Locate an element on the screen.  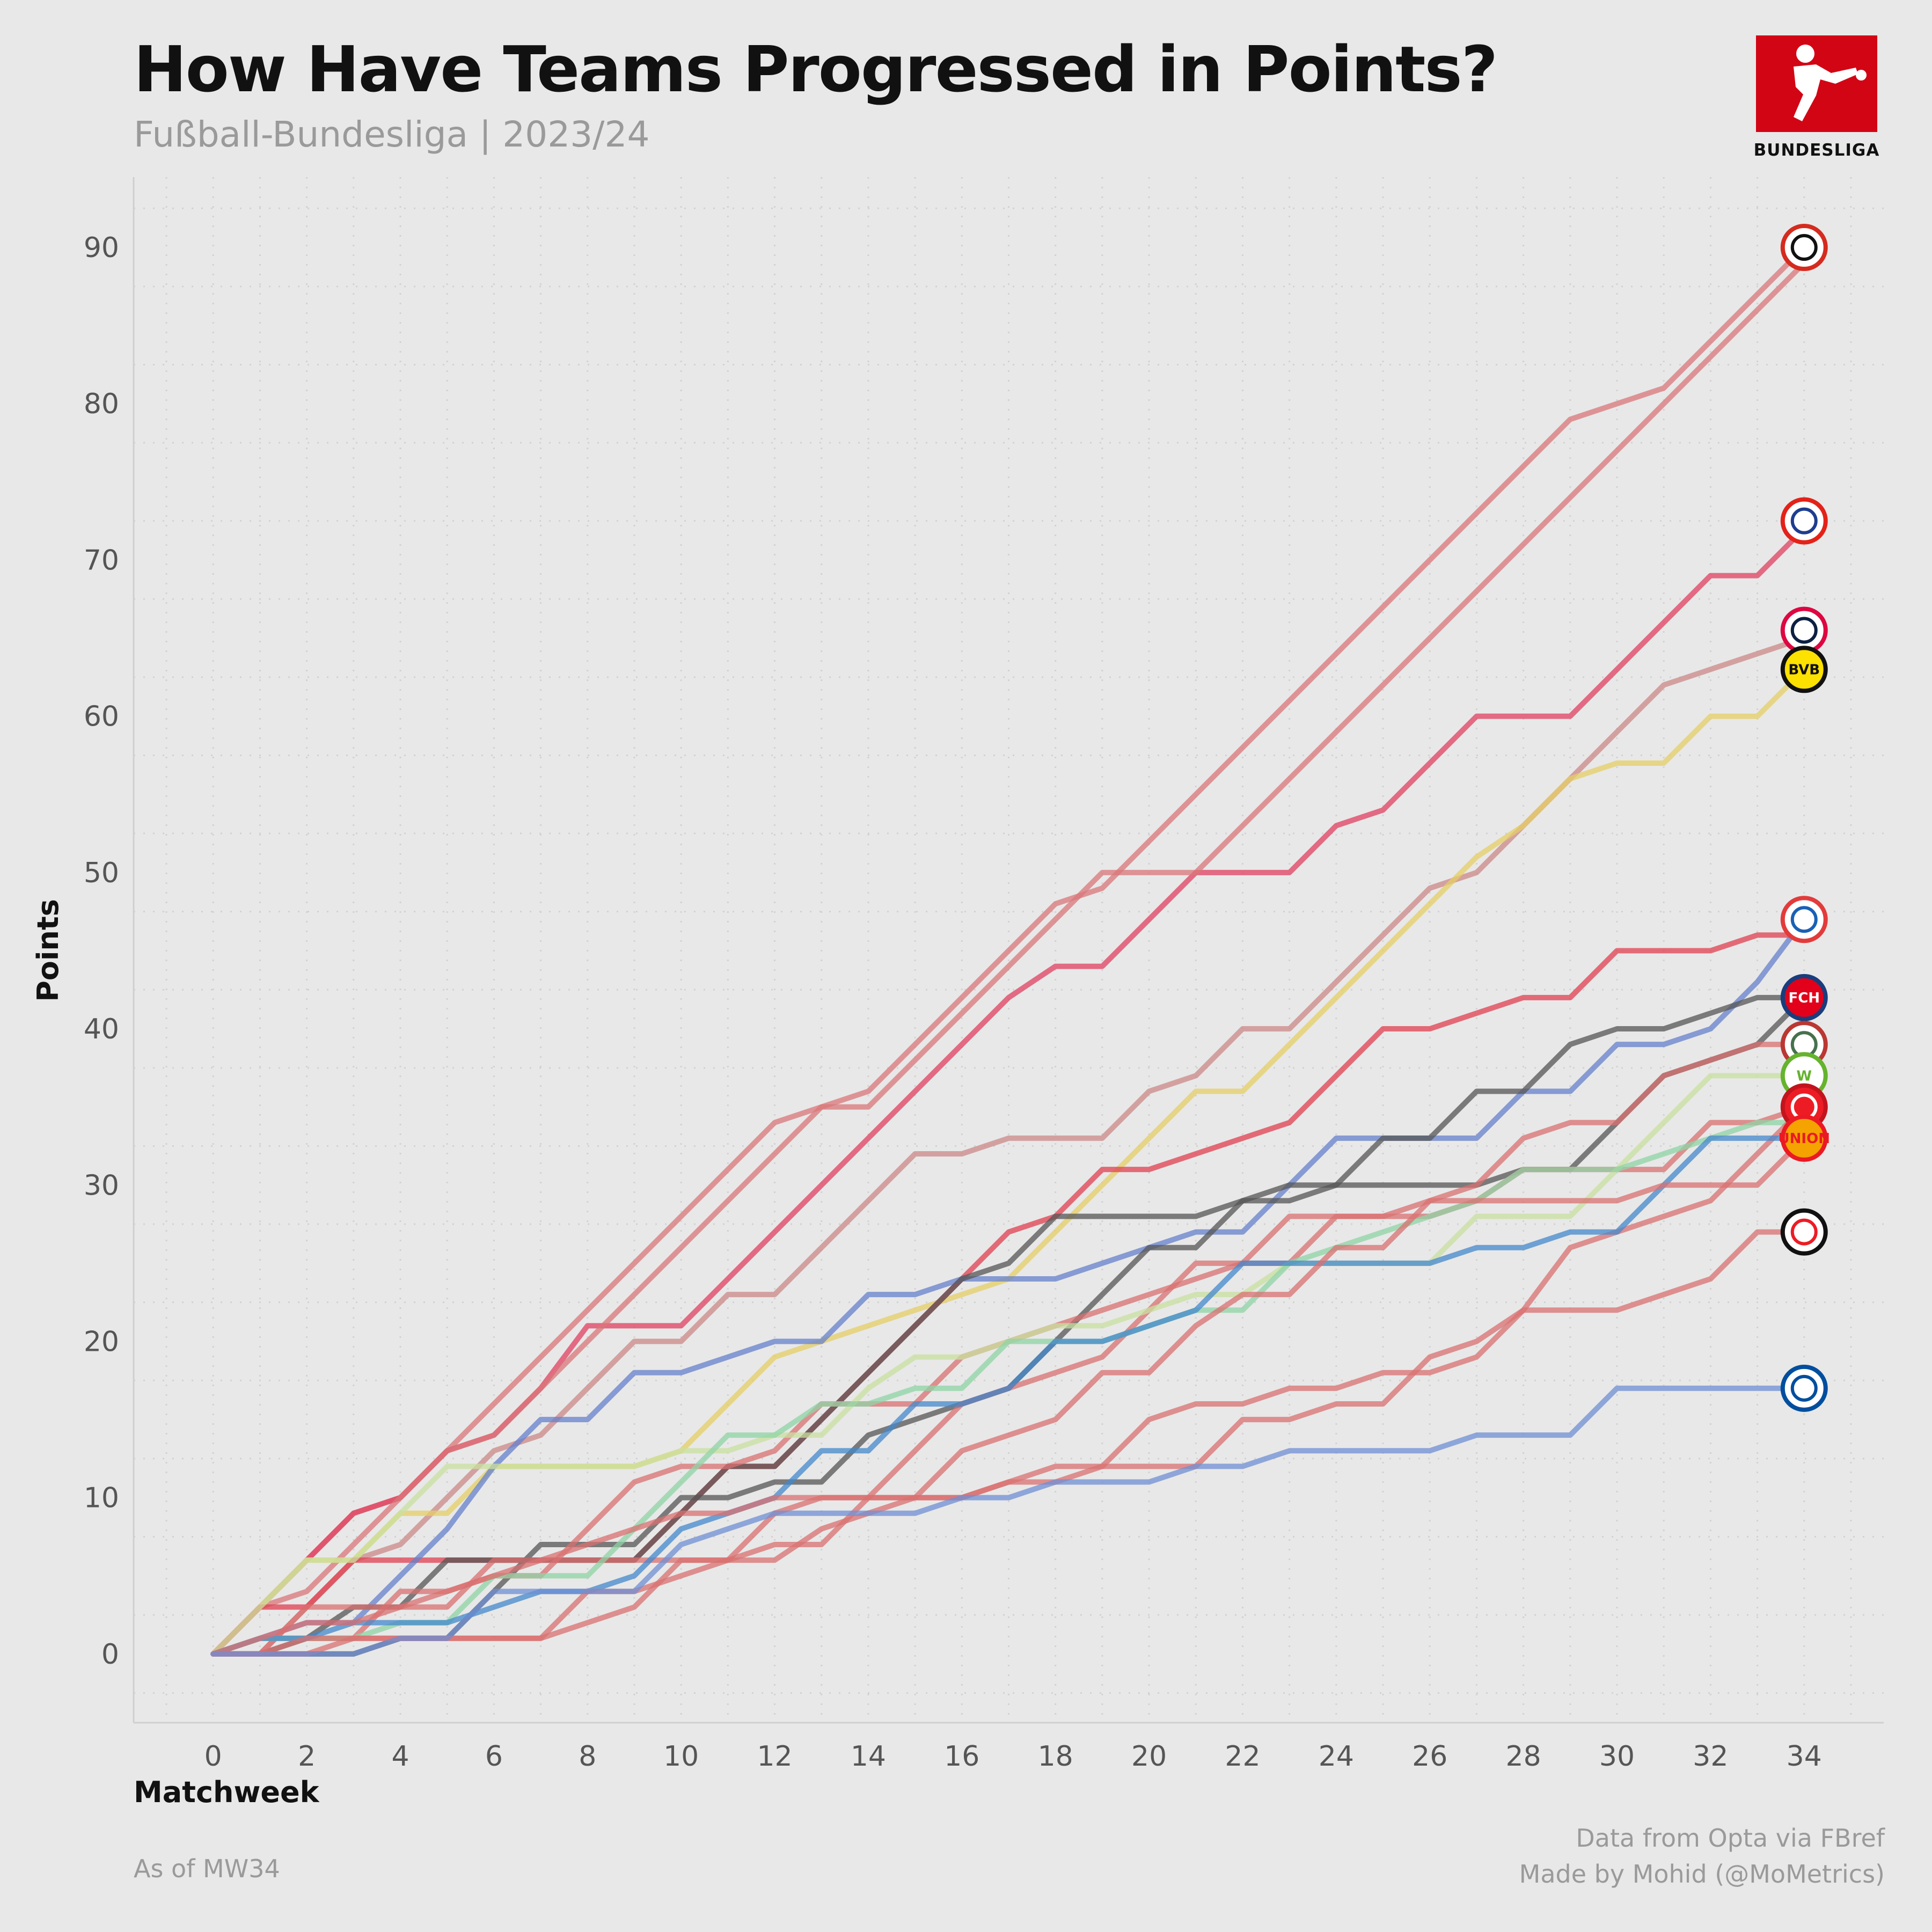
rb_leipzig-crest-icon is located at coordinates (1804, 630).